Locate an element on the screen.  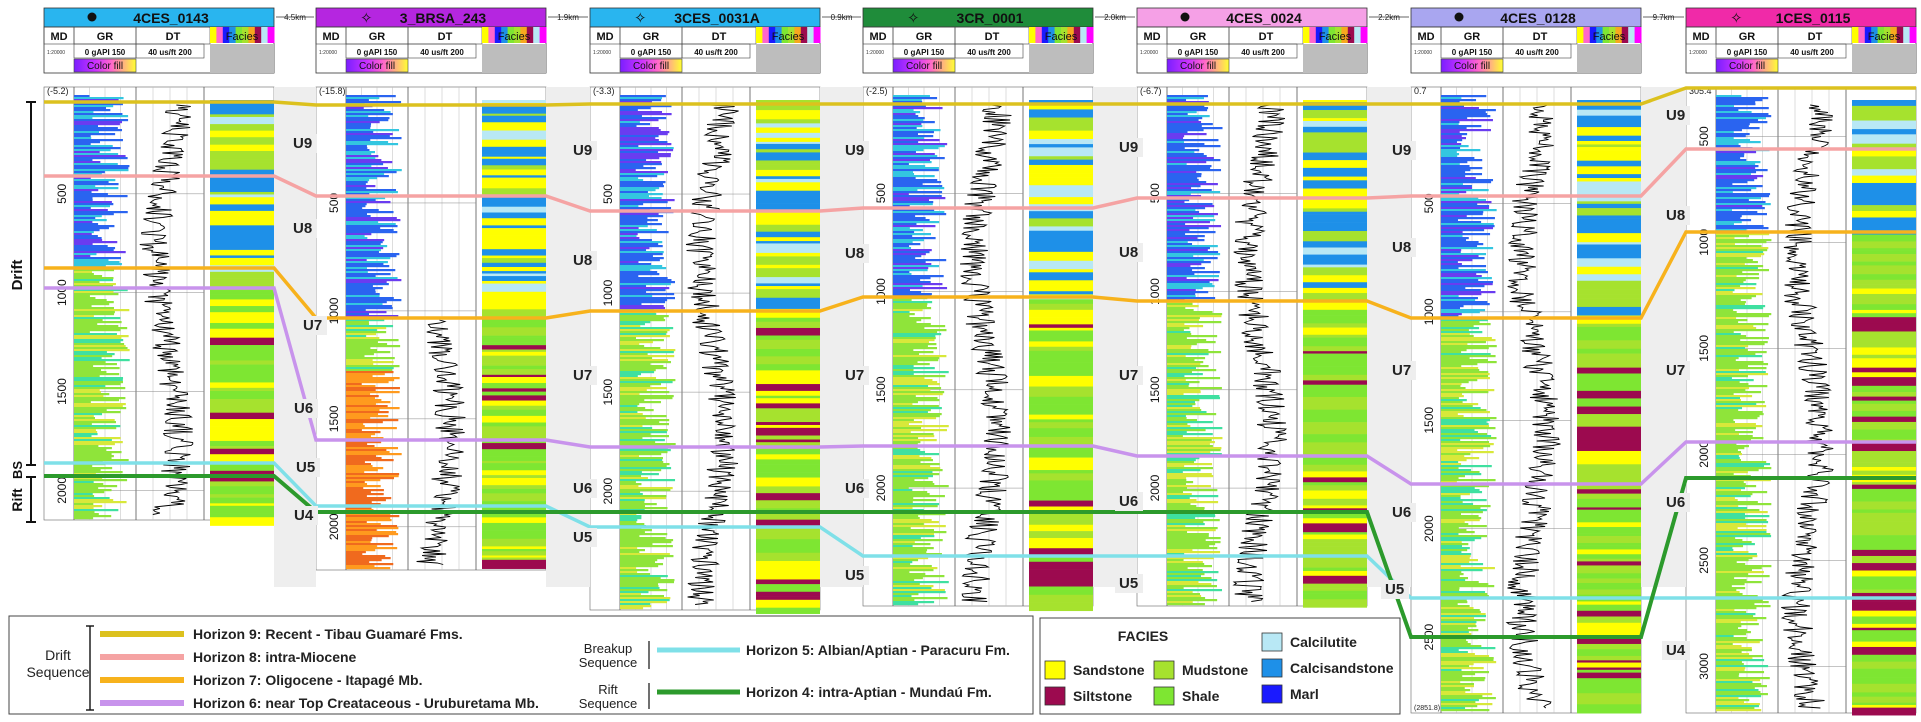
unit-label-bg is located at coordinates (1395, 589).